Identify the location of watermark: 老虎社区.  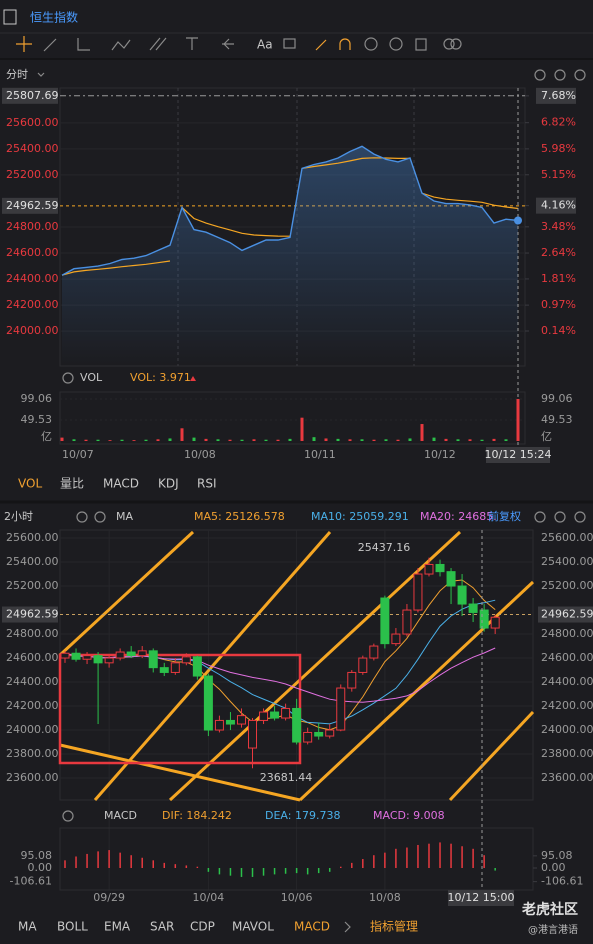
(550, 909).